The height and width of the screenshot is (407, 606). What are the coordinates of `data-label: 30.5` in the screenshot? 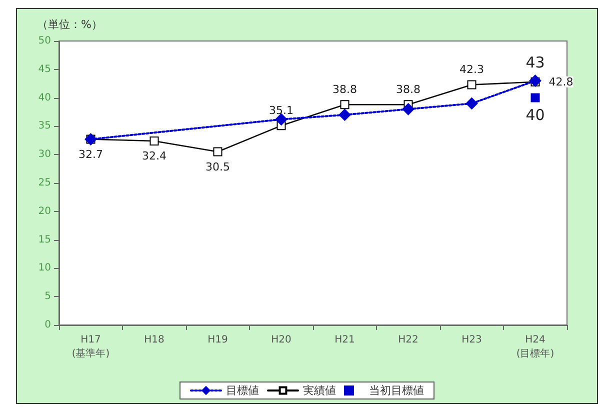 It's located at (218, 167).